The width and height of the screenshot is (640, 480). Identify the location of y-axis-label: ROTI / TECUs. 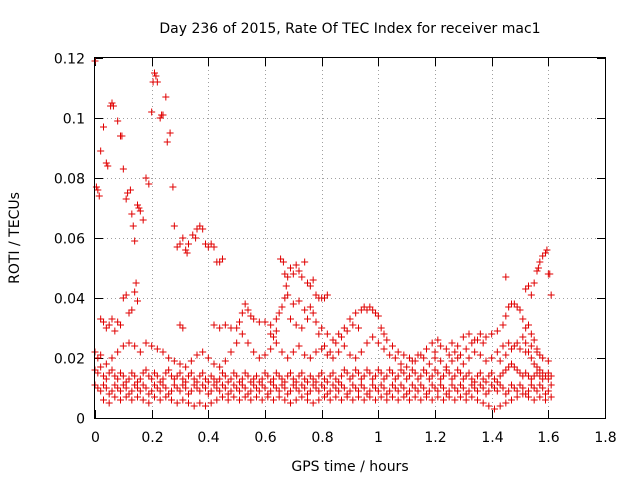
(15, 238).